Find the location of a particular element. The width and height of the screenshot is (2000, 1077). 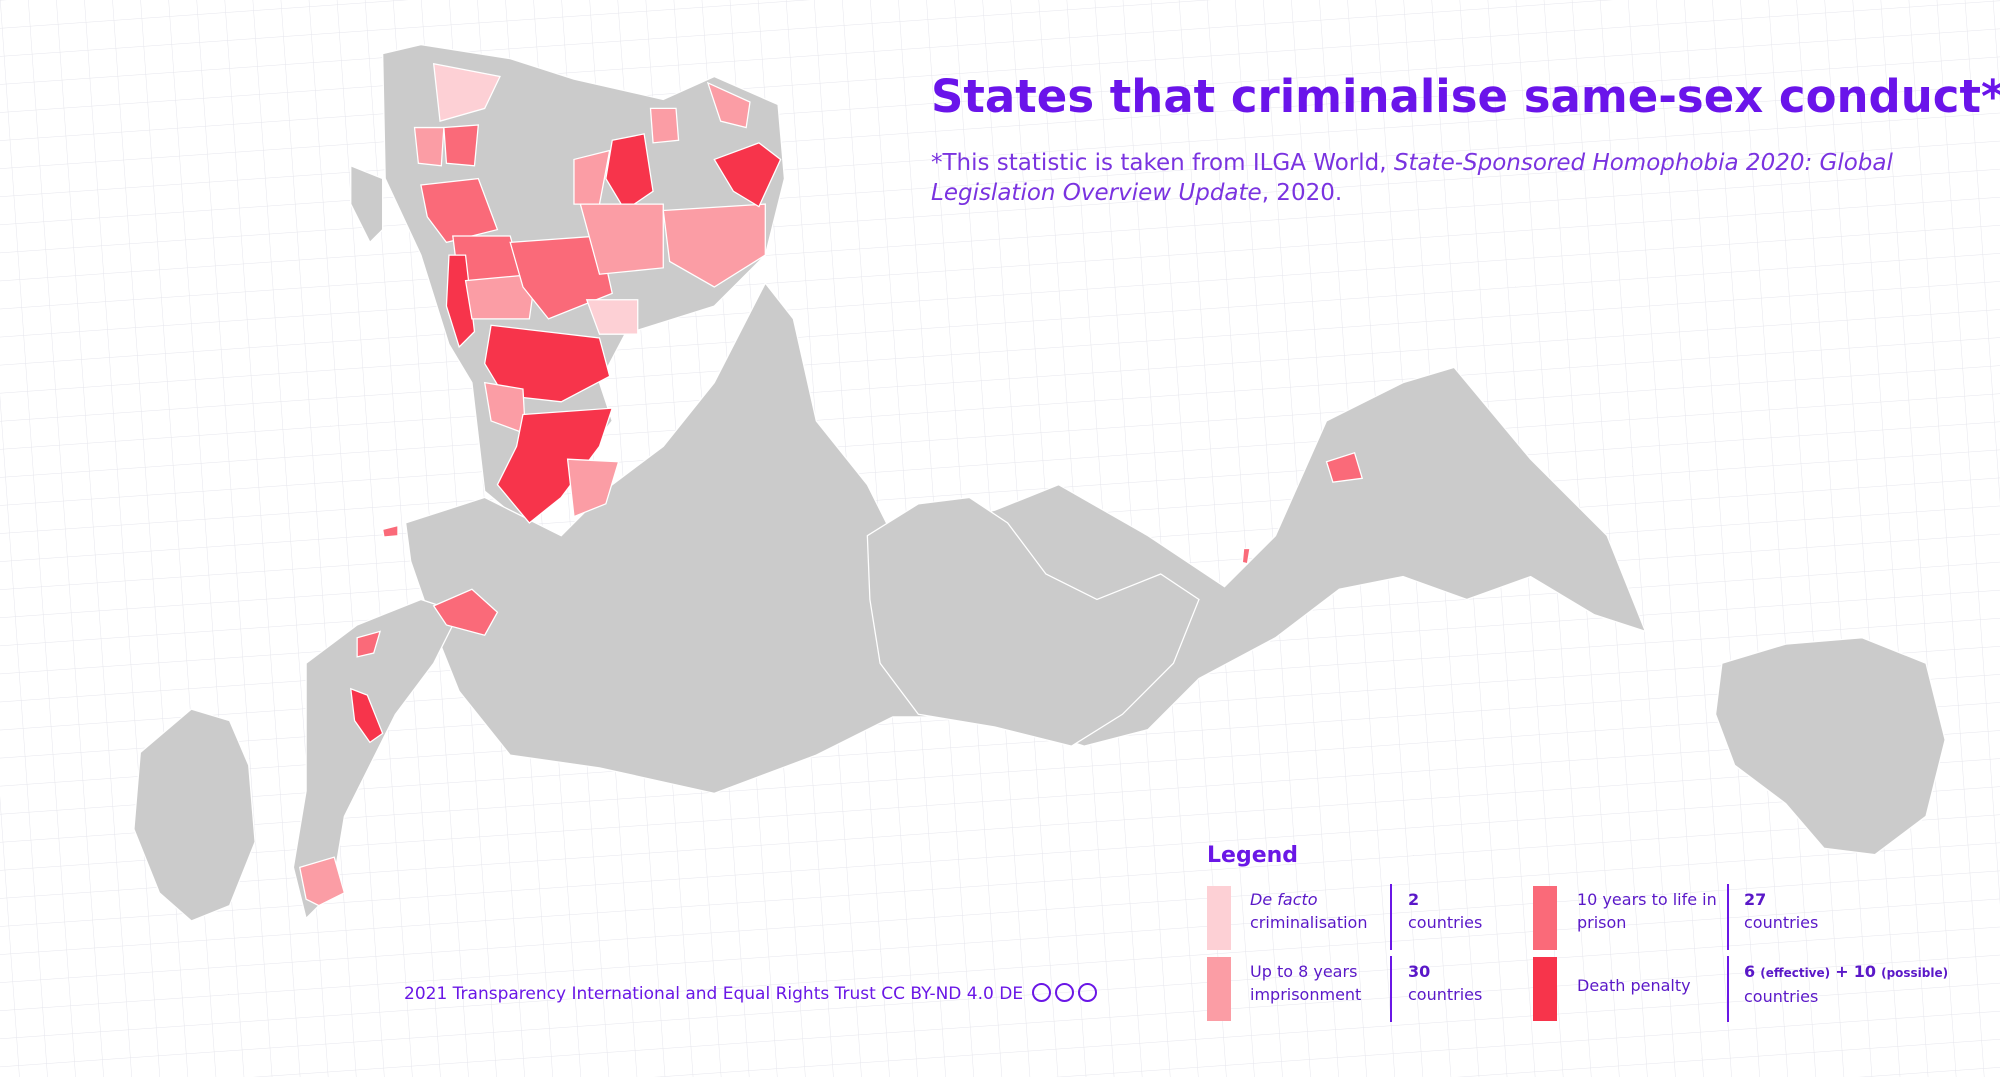

legend-count: 27 countries is located at coordinates (1864, 911).